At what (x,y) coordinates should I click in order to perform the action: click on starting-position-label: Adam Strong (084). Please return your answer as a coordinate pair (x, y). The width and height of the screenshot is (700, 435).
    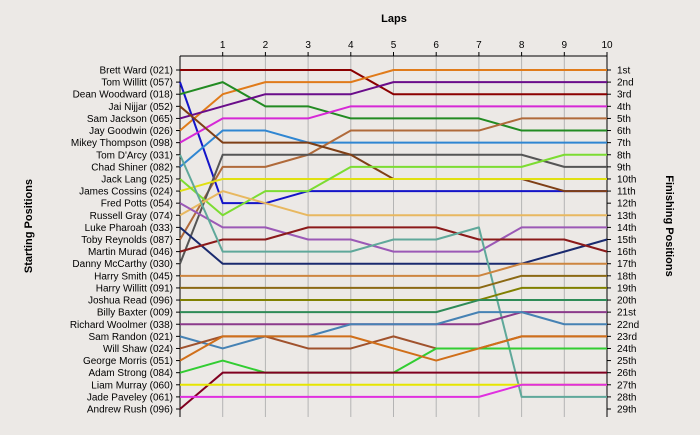
    Looking at the image, I should click on (131, 373).